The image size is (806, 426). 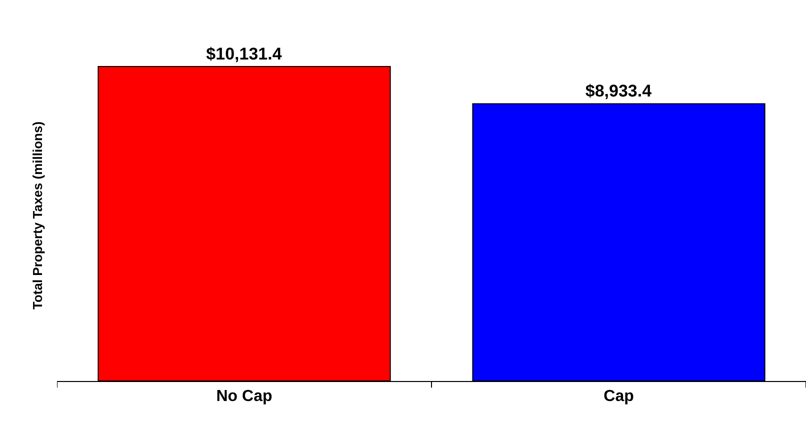 What do you see at coordinates (244, 397) in the screenshot?
I see `x-tick-label: No Cap` at bounding box center [244, 397].